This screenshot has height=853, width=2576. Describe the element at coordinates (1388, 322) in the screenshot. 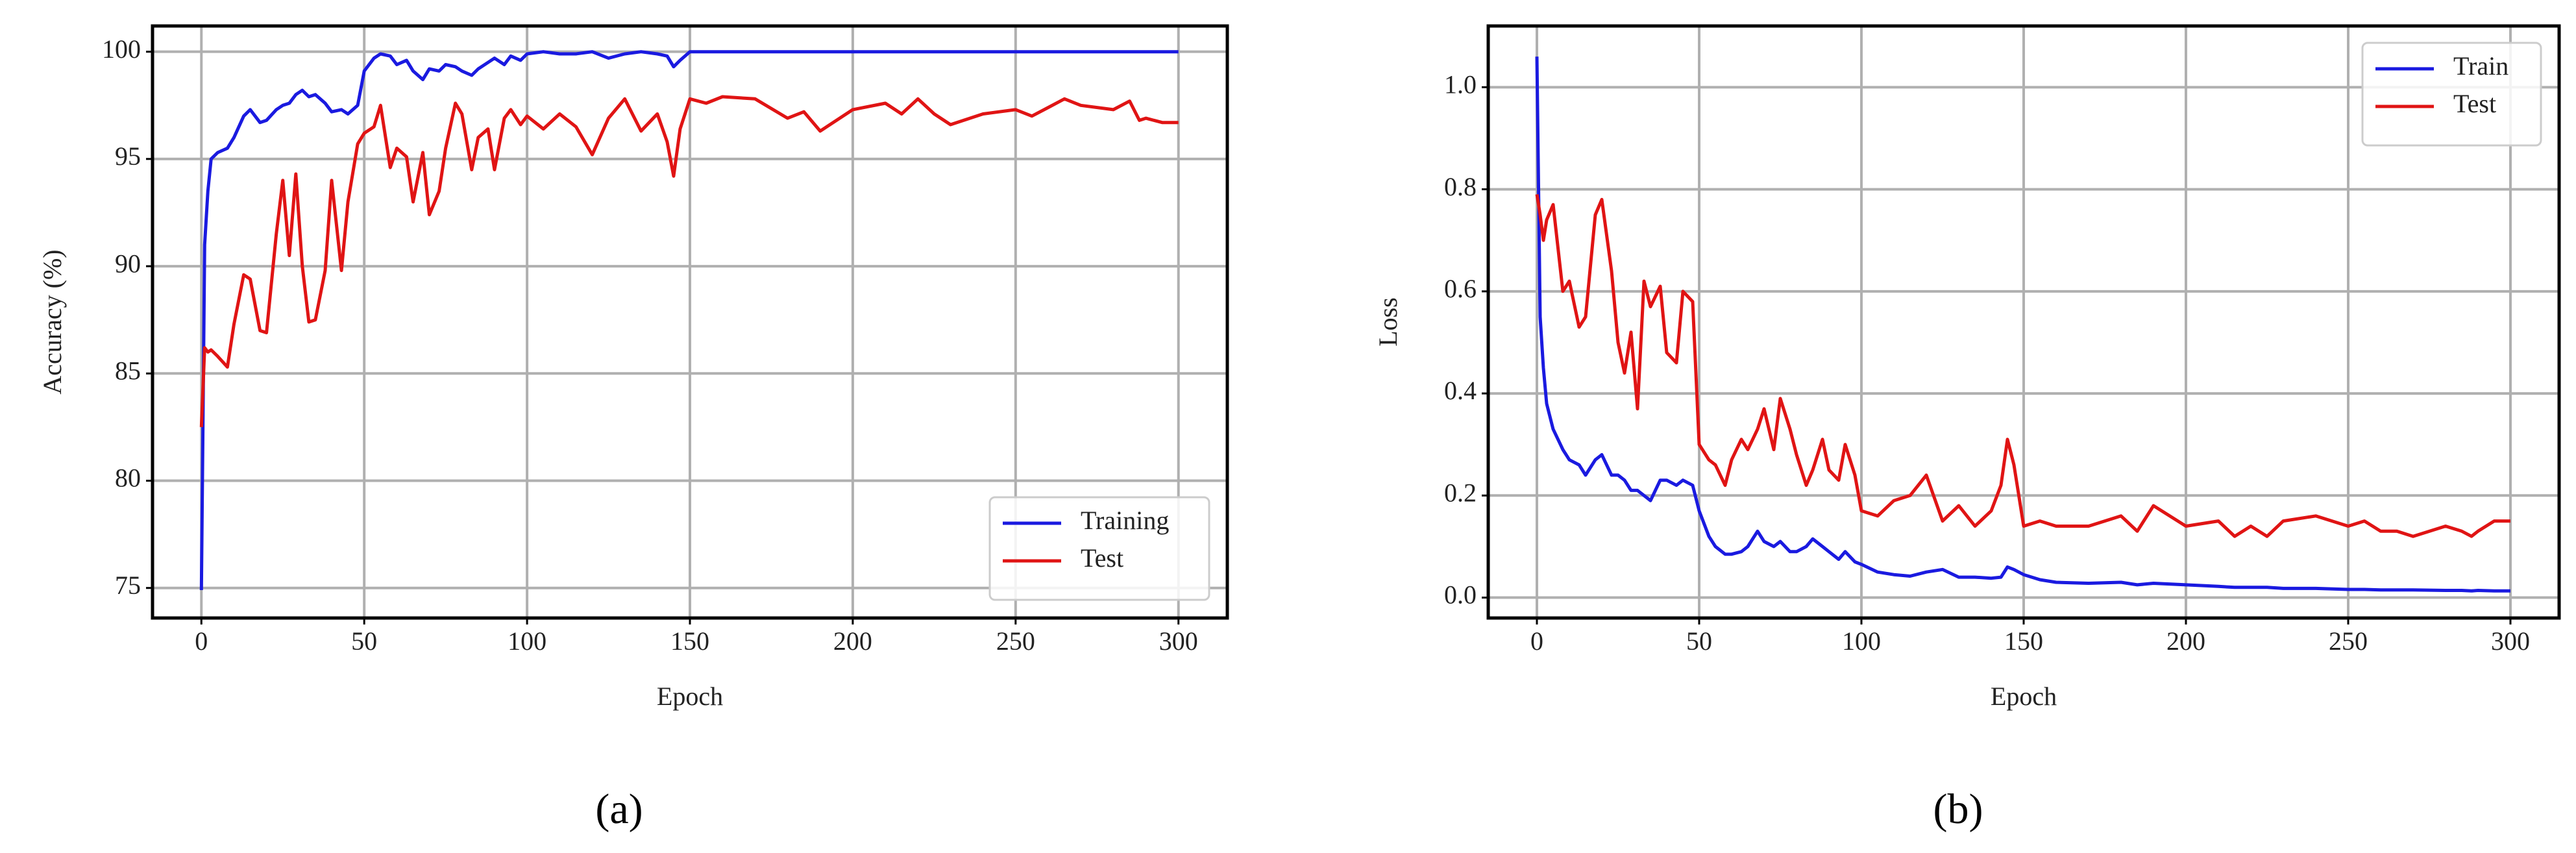

I see `y-axis-label: Loss` at that location.